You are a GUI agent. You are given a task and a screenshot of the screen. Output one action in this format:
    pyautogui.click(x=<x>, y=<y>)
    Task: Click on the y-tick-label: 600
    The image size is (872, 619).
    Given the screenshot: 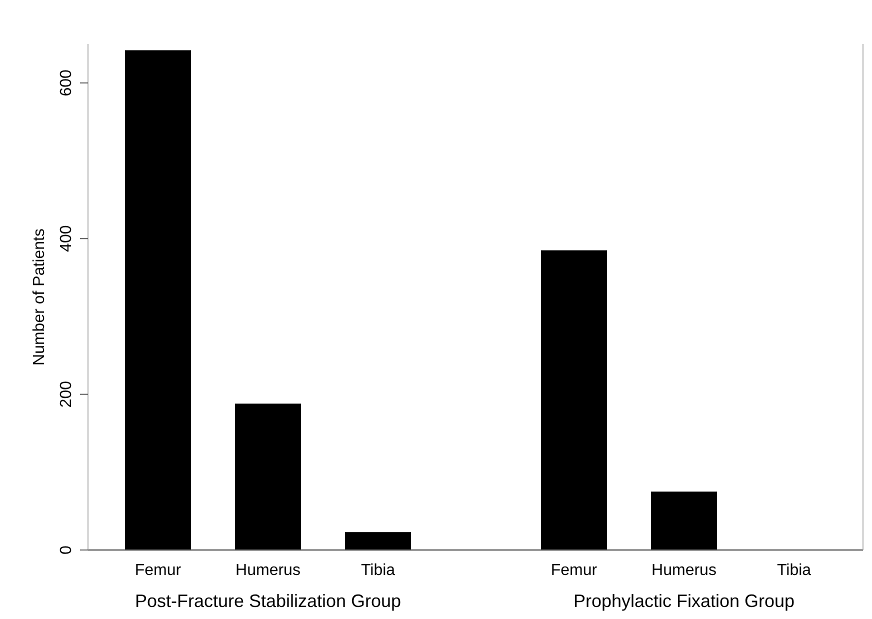 What is the action you would take?
    pyautogui.click(x=66, y=82)
    